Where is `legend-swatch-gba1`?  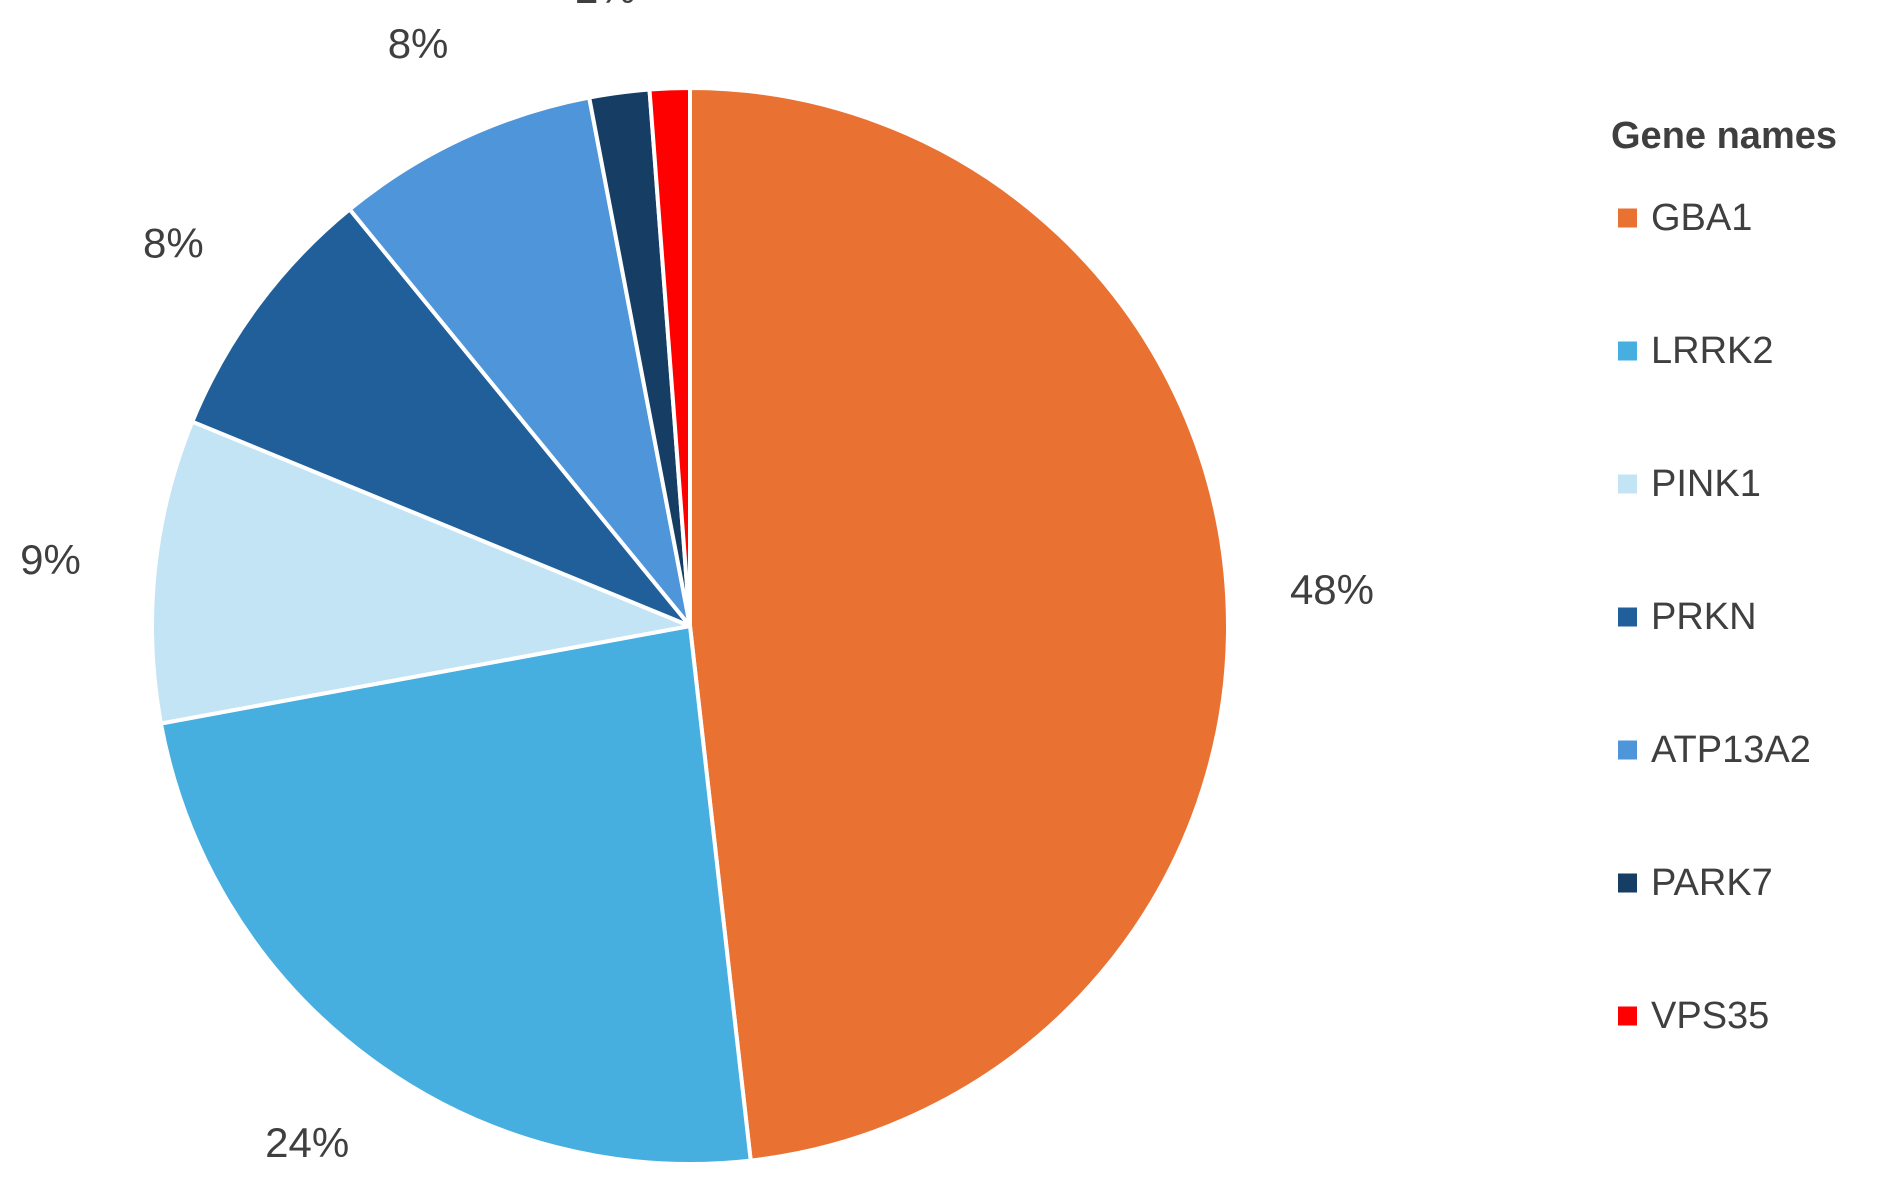 legend-swatch-gba1 is located at coordinates (1627, 218).